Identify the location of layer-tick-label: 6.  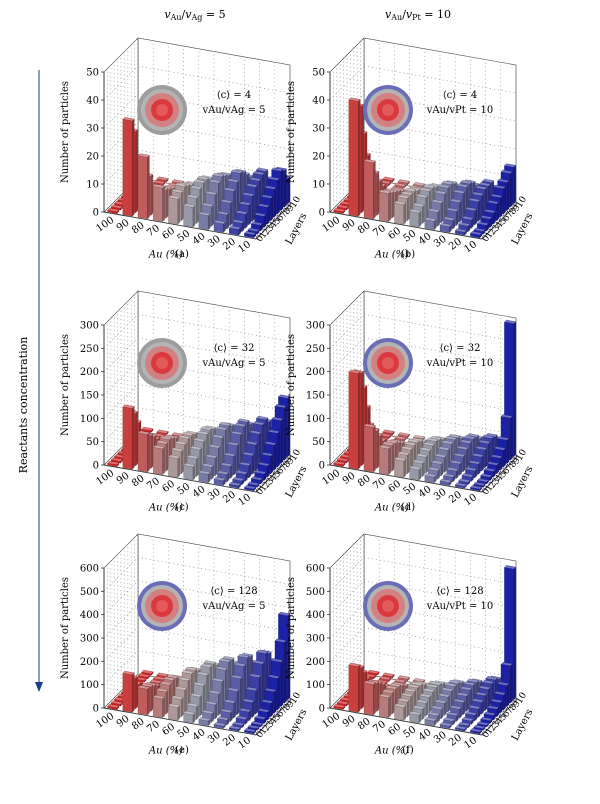
(281, 218).